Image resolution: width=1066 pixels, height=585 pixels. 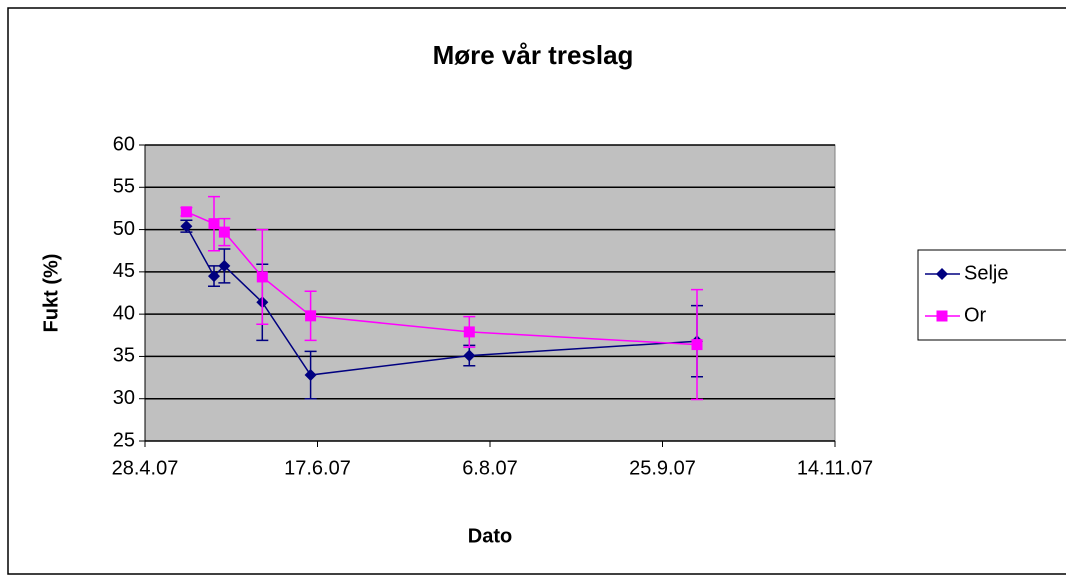 What do you see at coordinates (124, 313) in the screenshot?
I see `y-tick-label: 40` at bounding box center [124, 313].